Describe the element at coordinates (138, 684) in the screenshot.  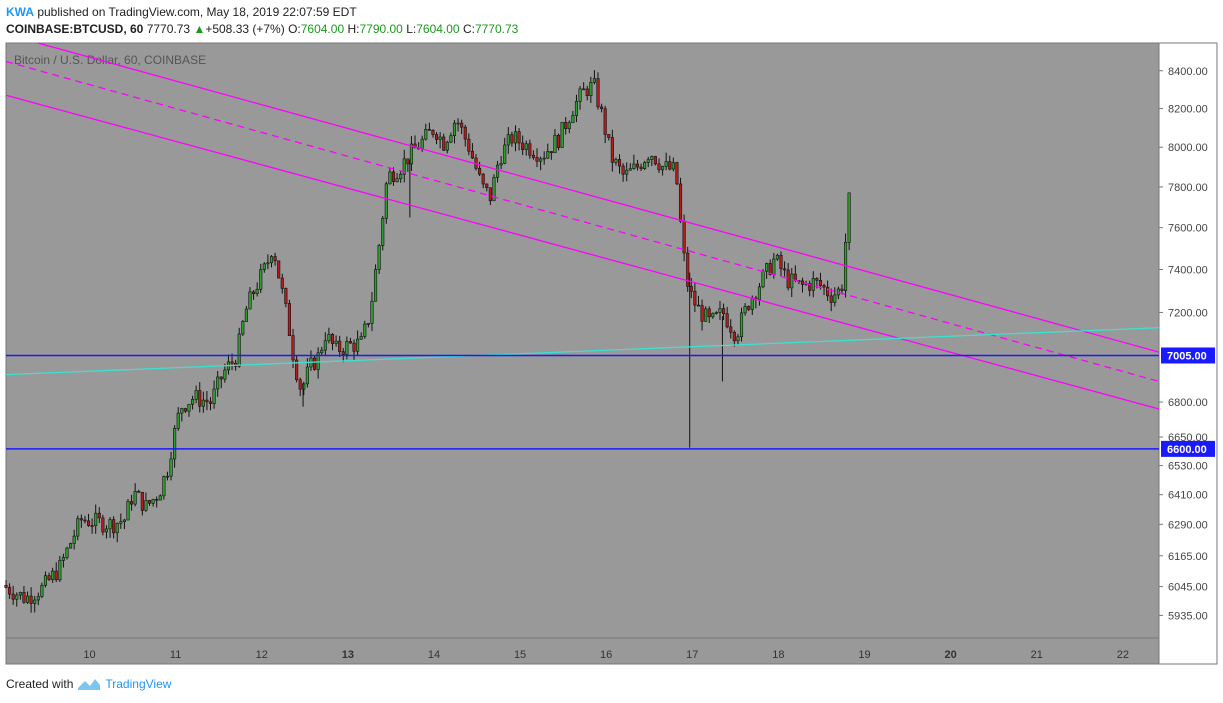
I see `tradingview-brand: TradingView` at that location.